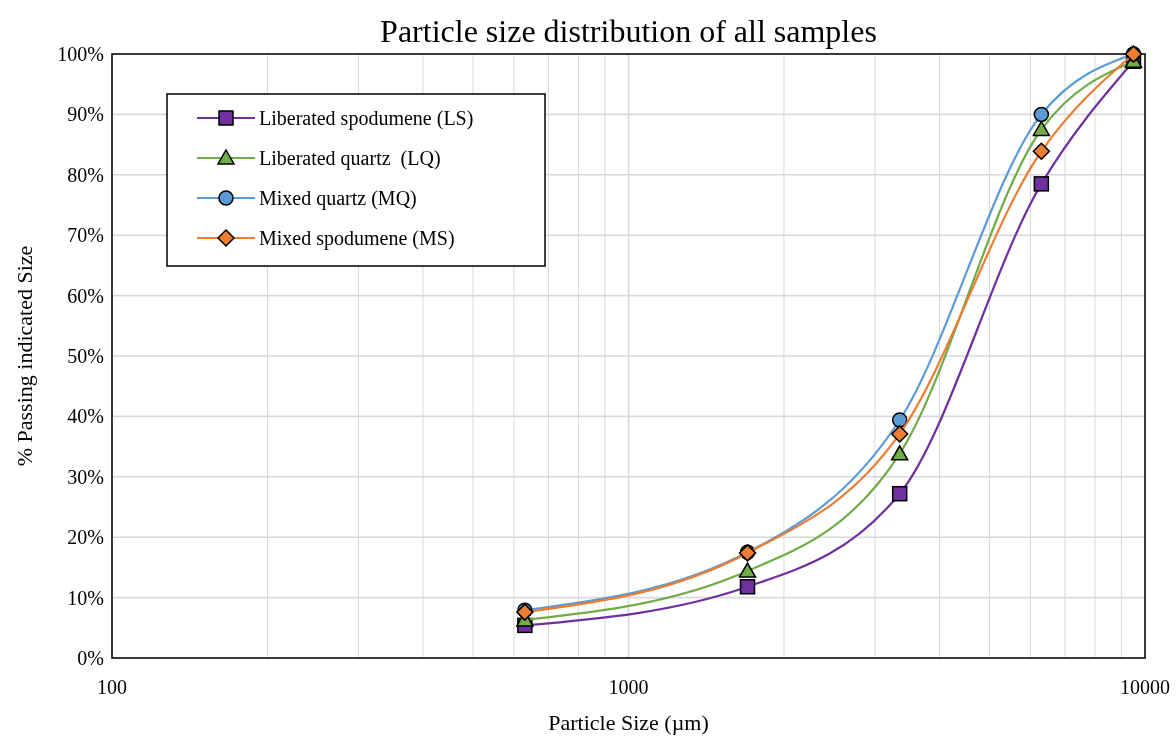 Image resolution: width=1176 pixels, height=738 pixels. I want to click on x-tick-label: 10000, so click(1145, 687).